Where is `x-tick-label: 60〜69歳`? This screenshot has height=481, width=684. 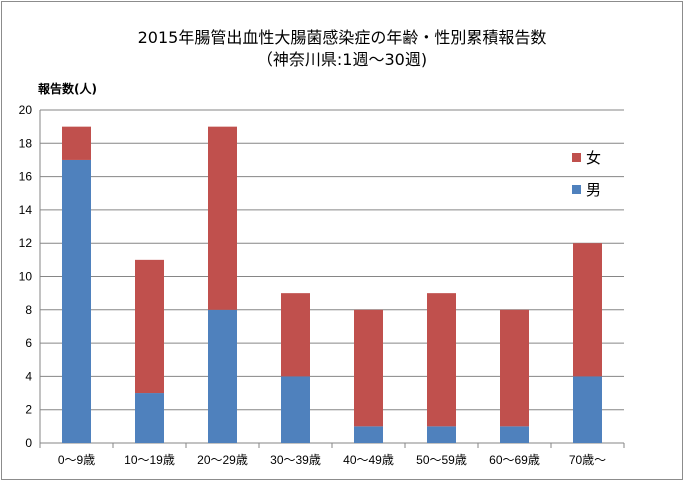
x-tick-label: 60〜69歳 is located at coordinates (514, 460).